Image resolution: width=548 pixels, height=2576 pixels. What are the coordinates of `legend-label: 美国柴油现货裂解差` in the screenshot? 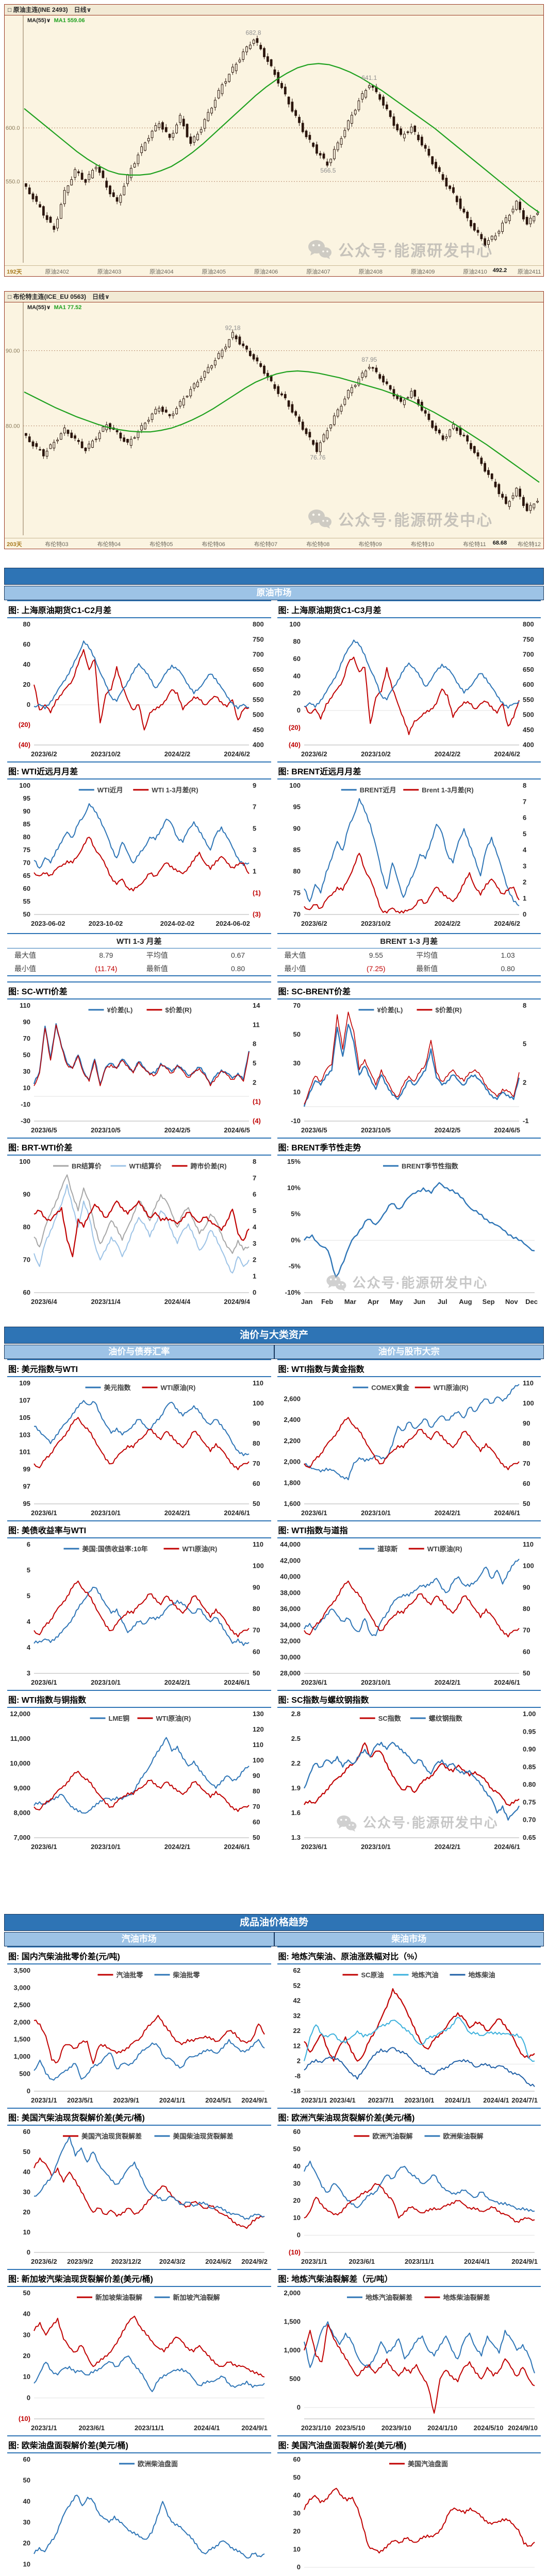 It's located at (203, 2136).